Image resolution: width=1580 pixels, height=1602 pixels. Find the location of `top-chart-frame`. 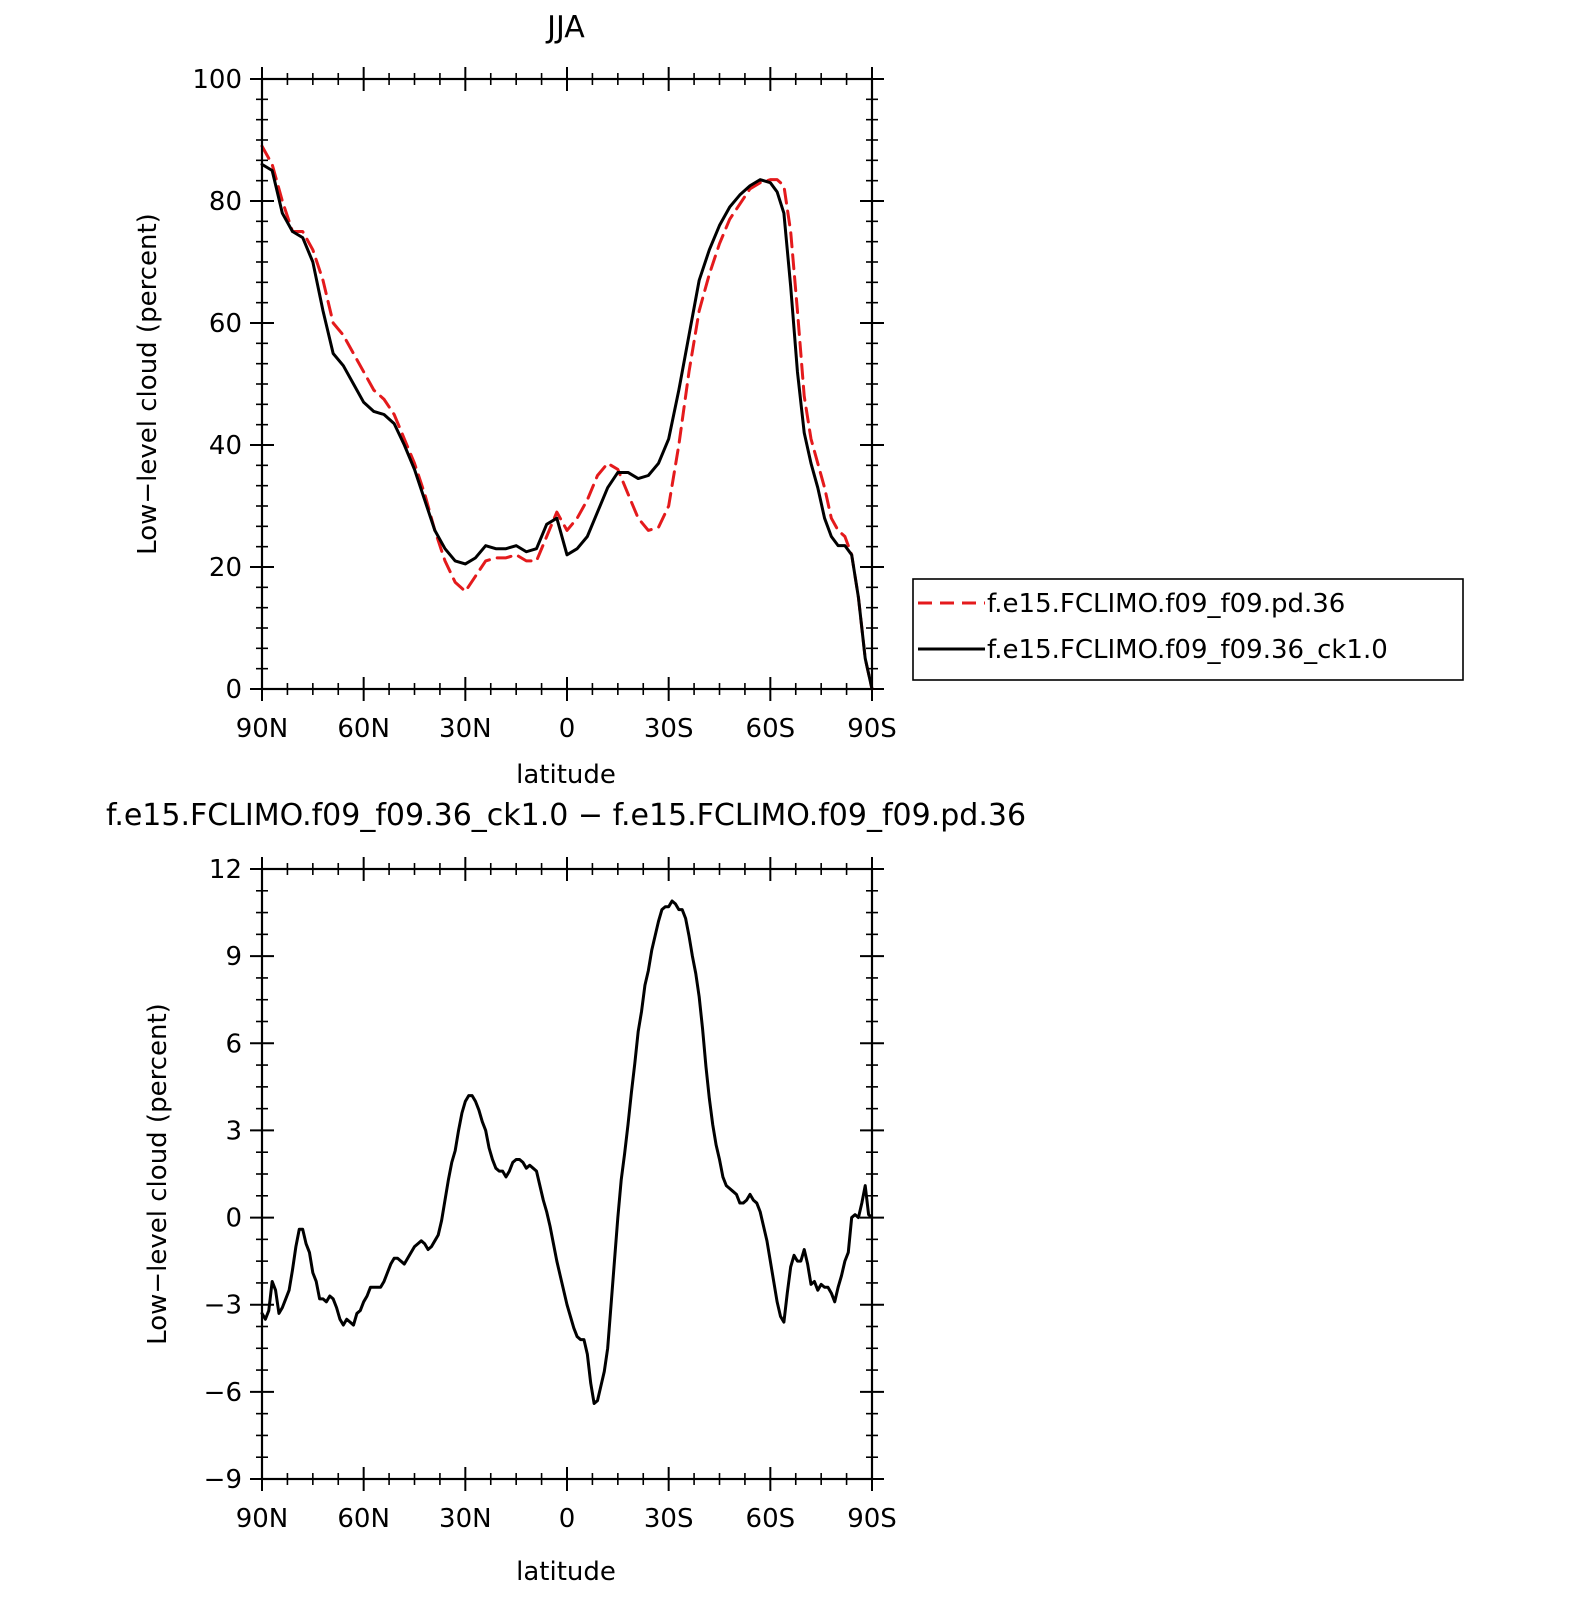

top-chart-frame is located at coordinates (567, 384).